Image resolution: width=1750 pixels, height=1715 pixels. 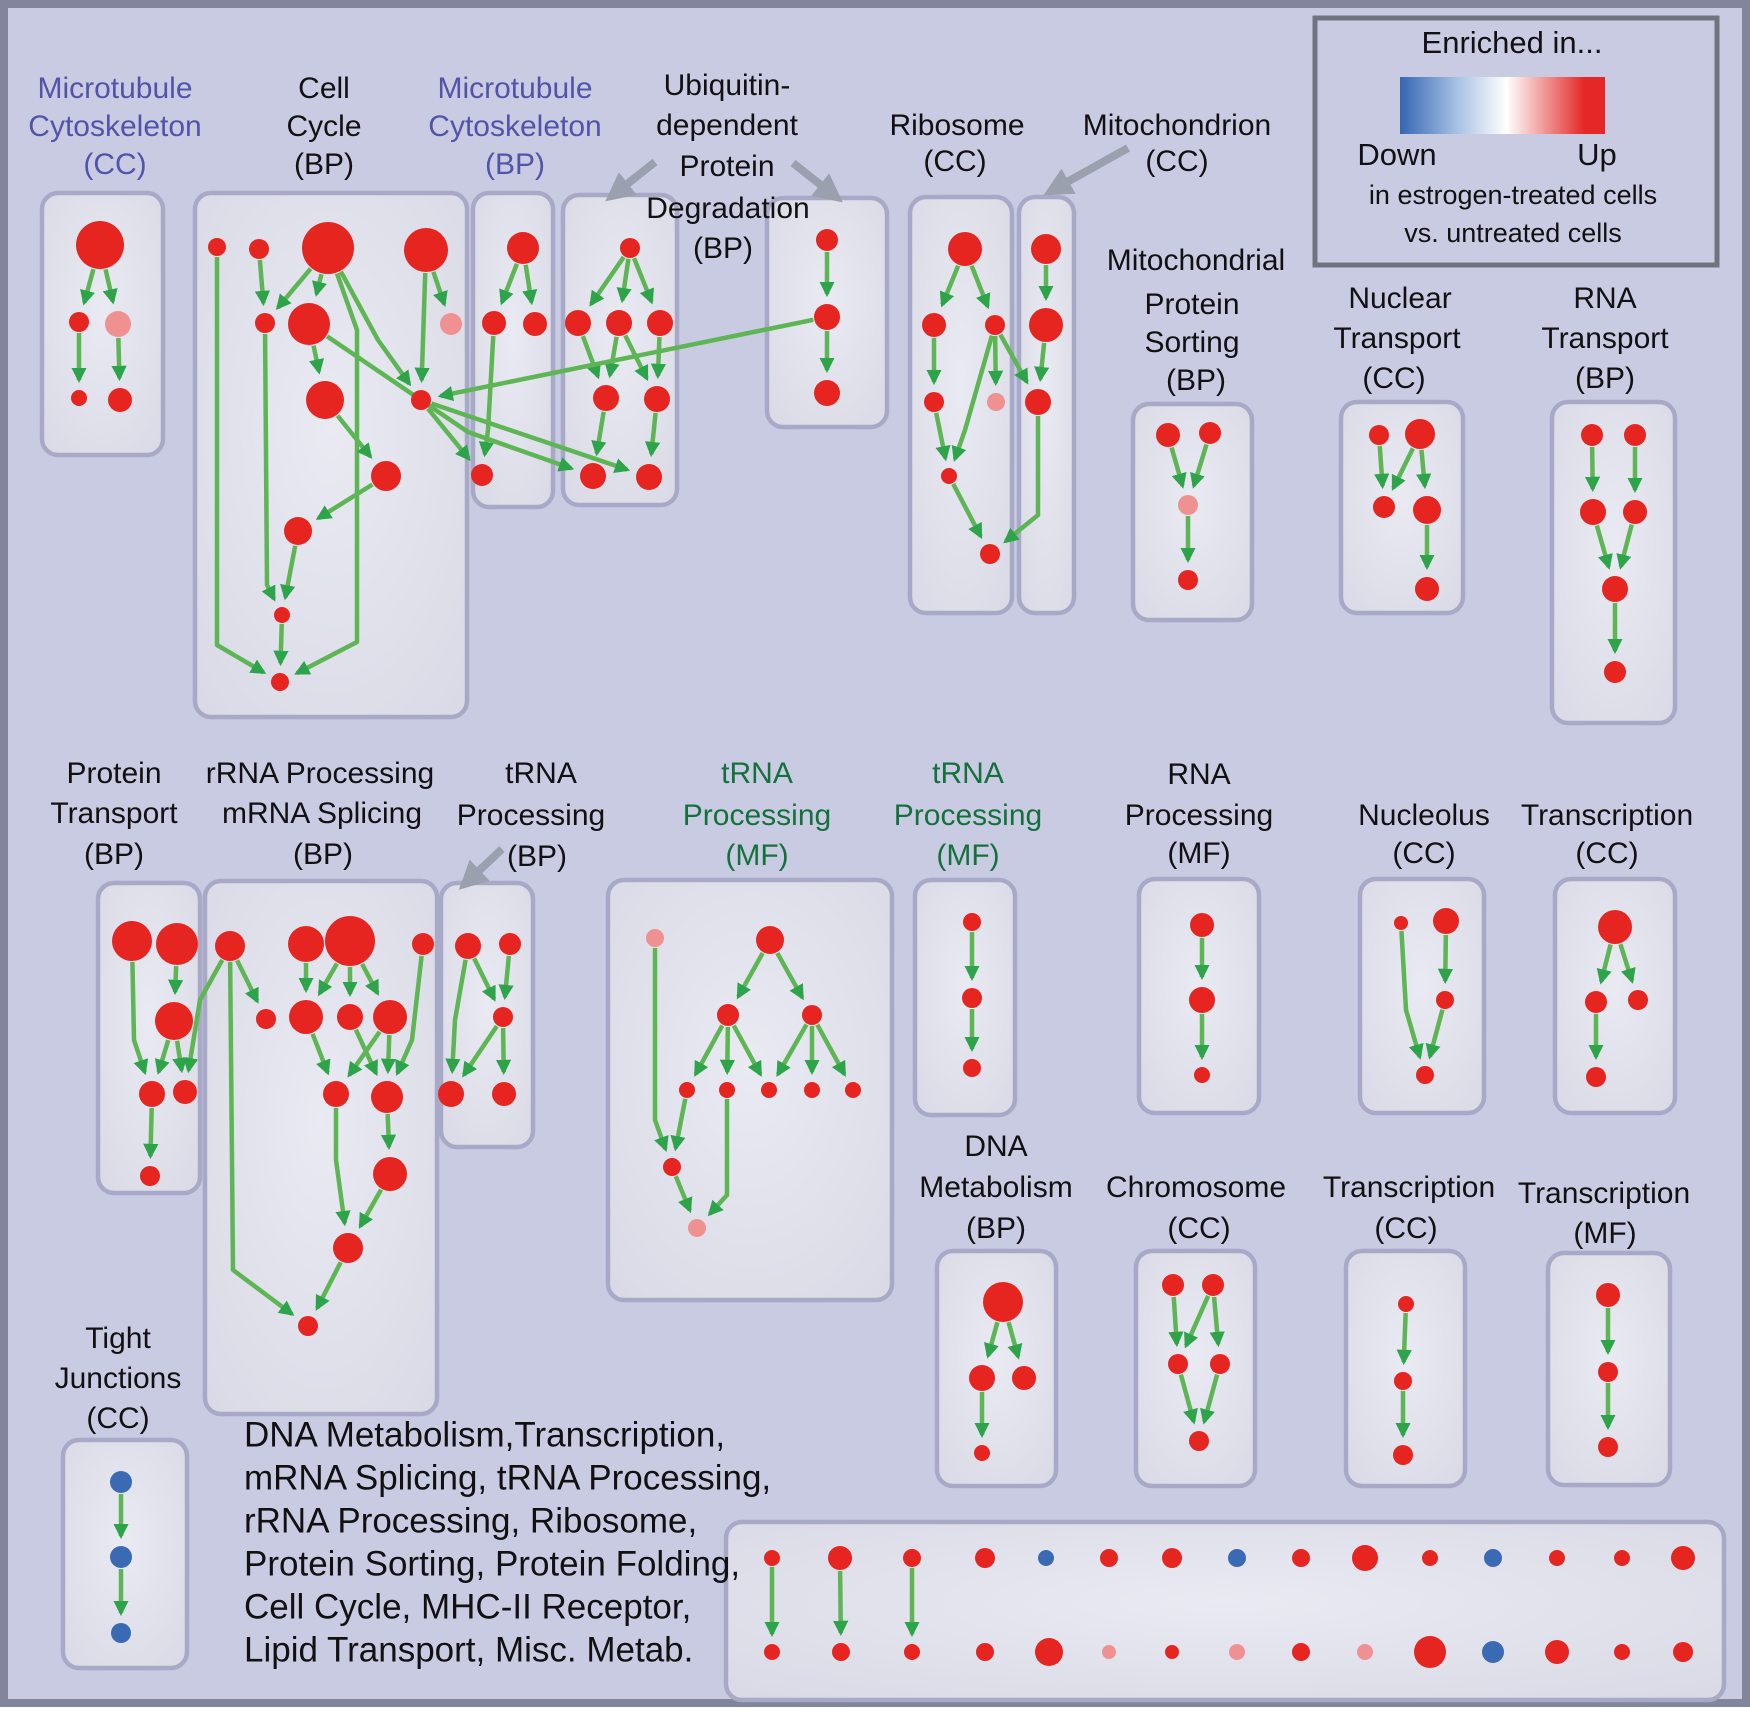 What do you see at coordinates (1197, 1322) in the screenshot?
I see `edge-chromosome-cc-chB-chC` at bounding box center [1197, 1322].